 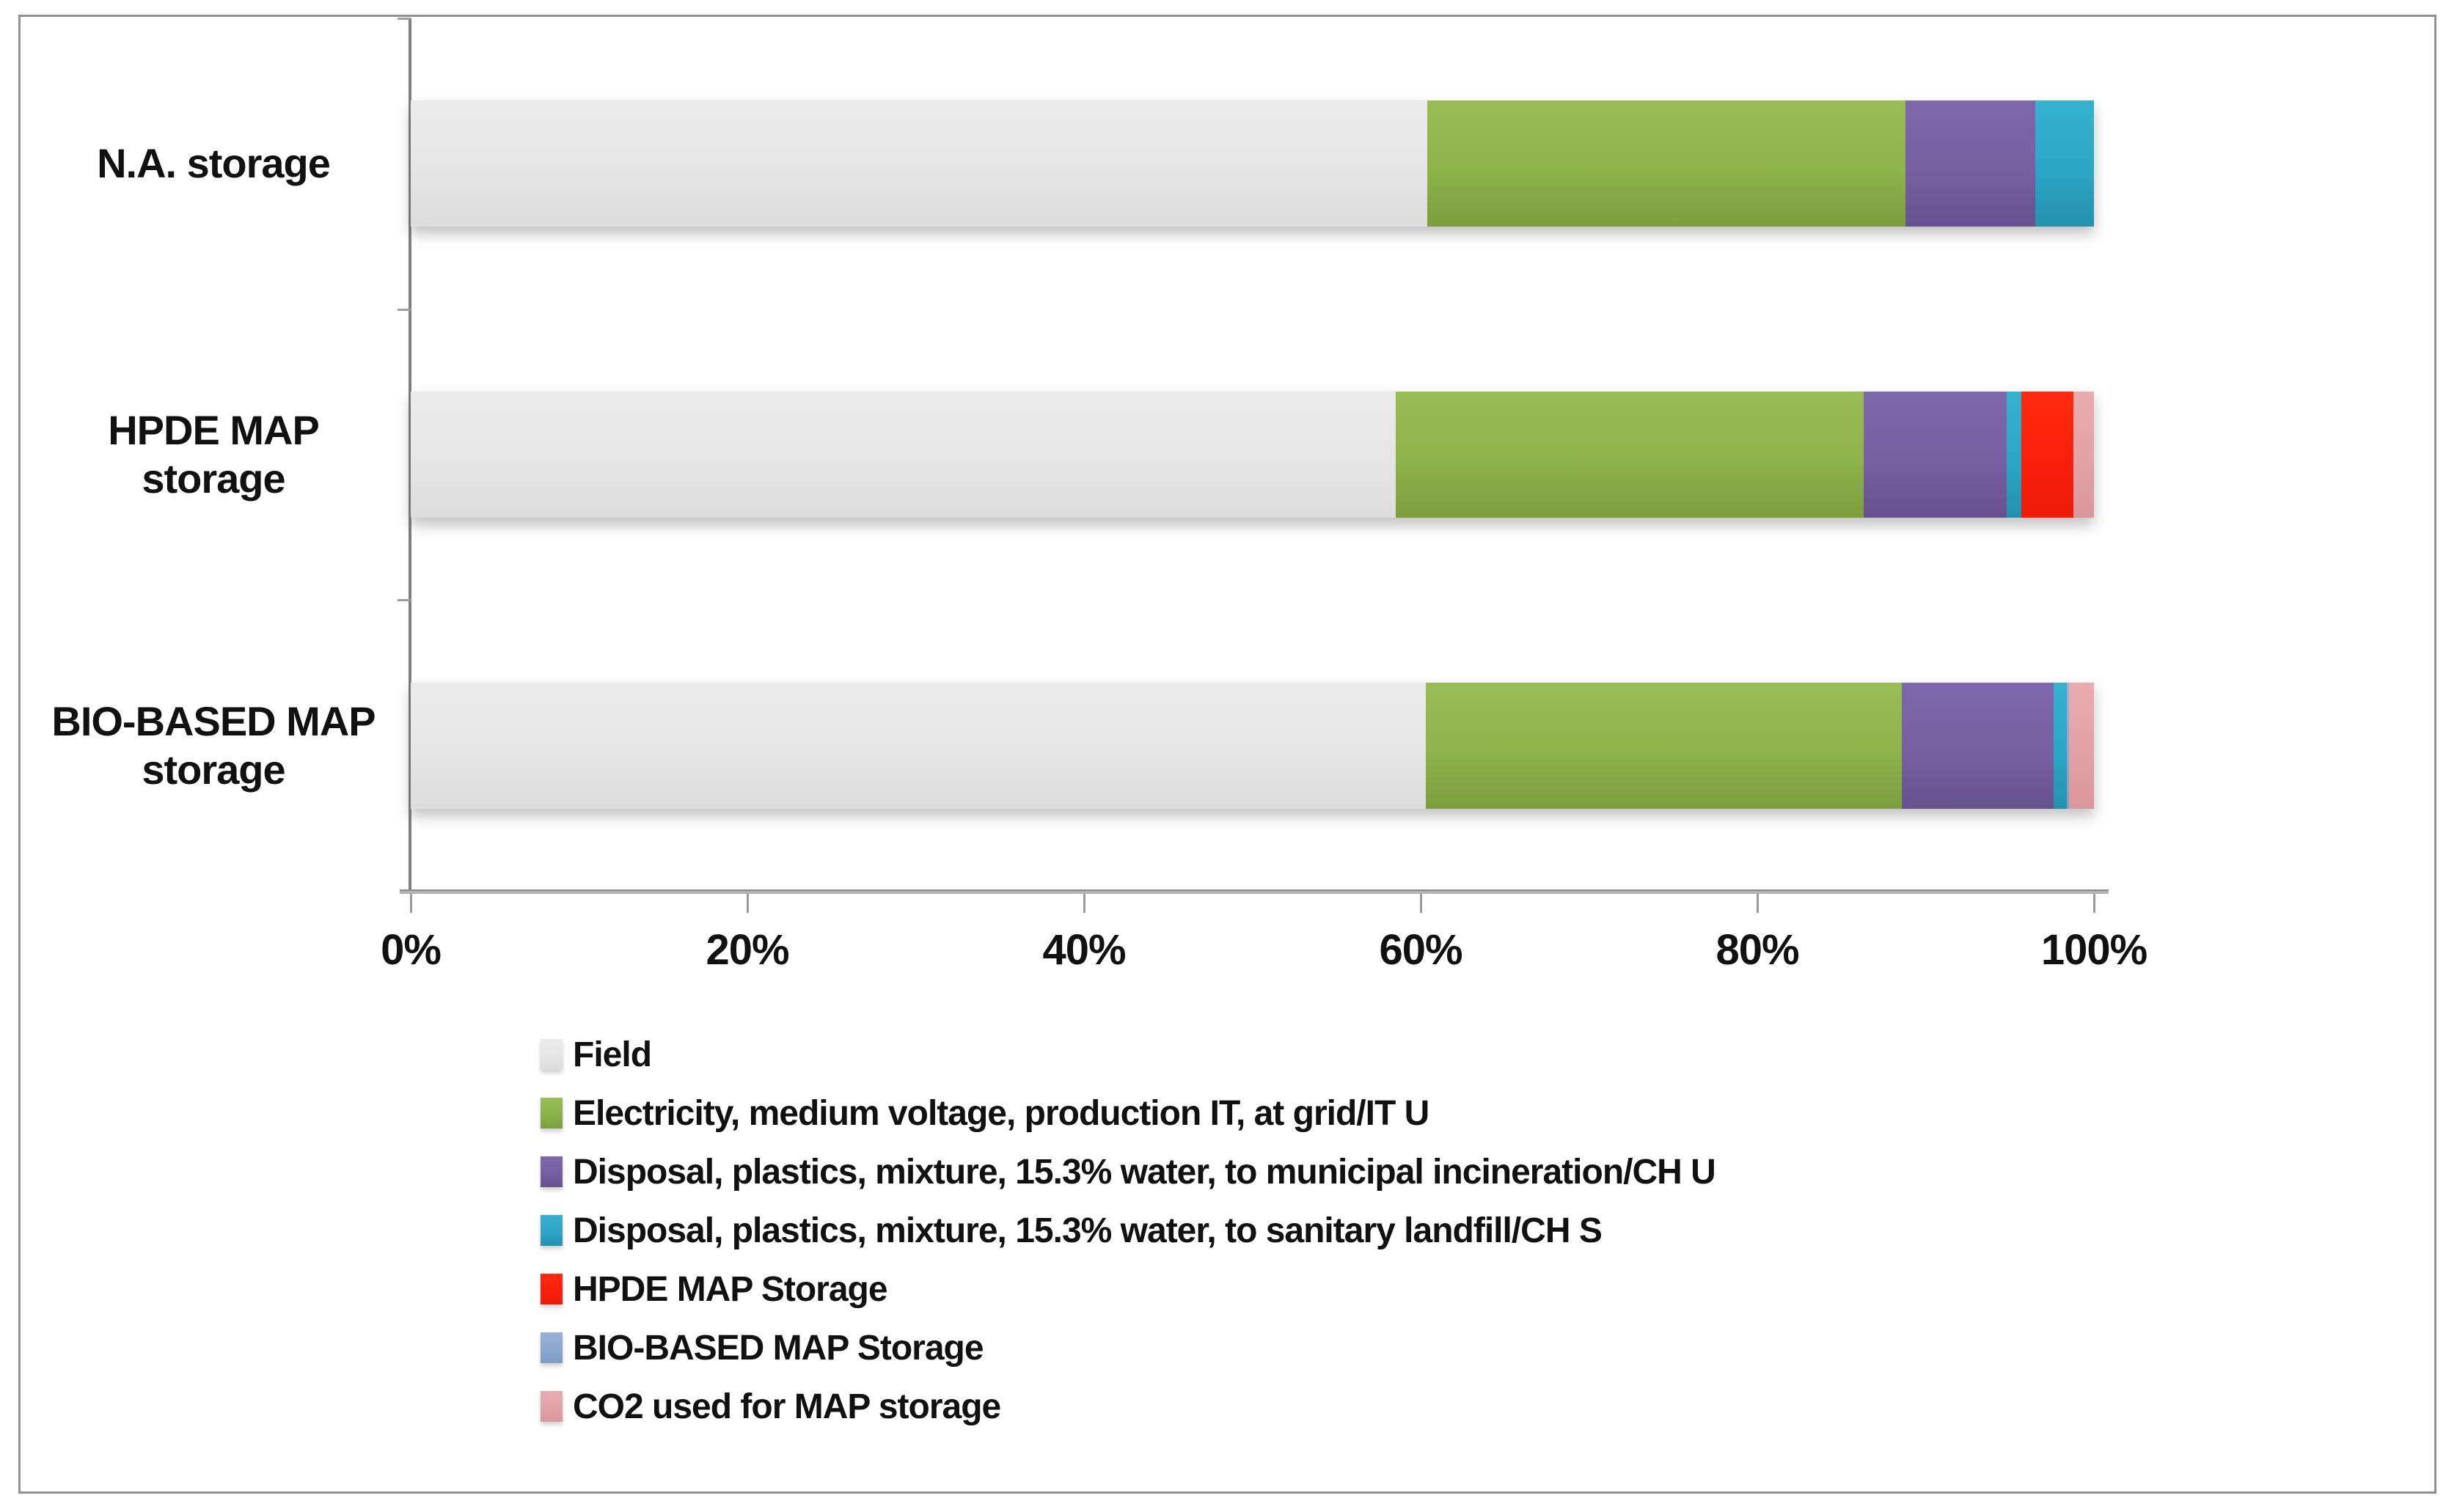 I want to click on x-axis-line, so click(x=1254, y=891).